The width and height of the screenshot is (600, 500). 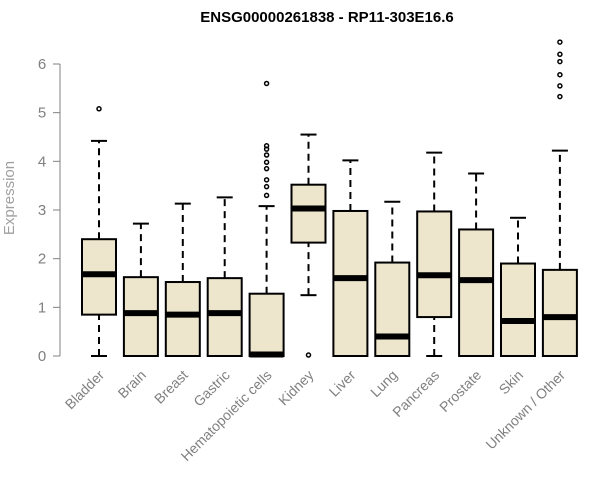 What do you see at coordinates (42, 113) in the screenshot?
I see `y-tick-label: 5` at bounding box center [42, 113].